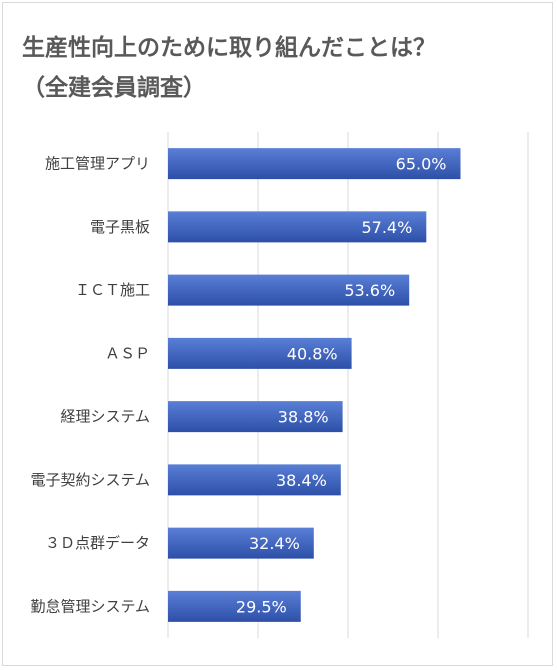  I want to click on value-label: 53.6%, so click(369, 290).